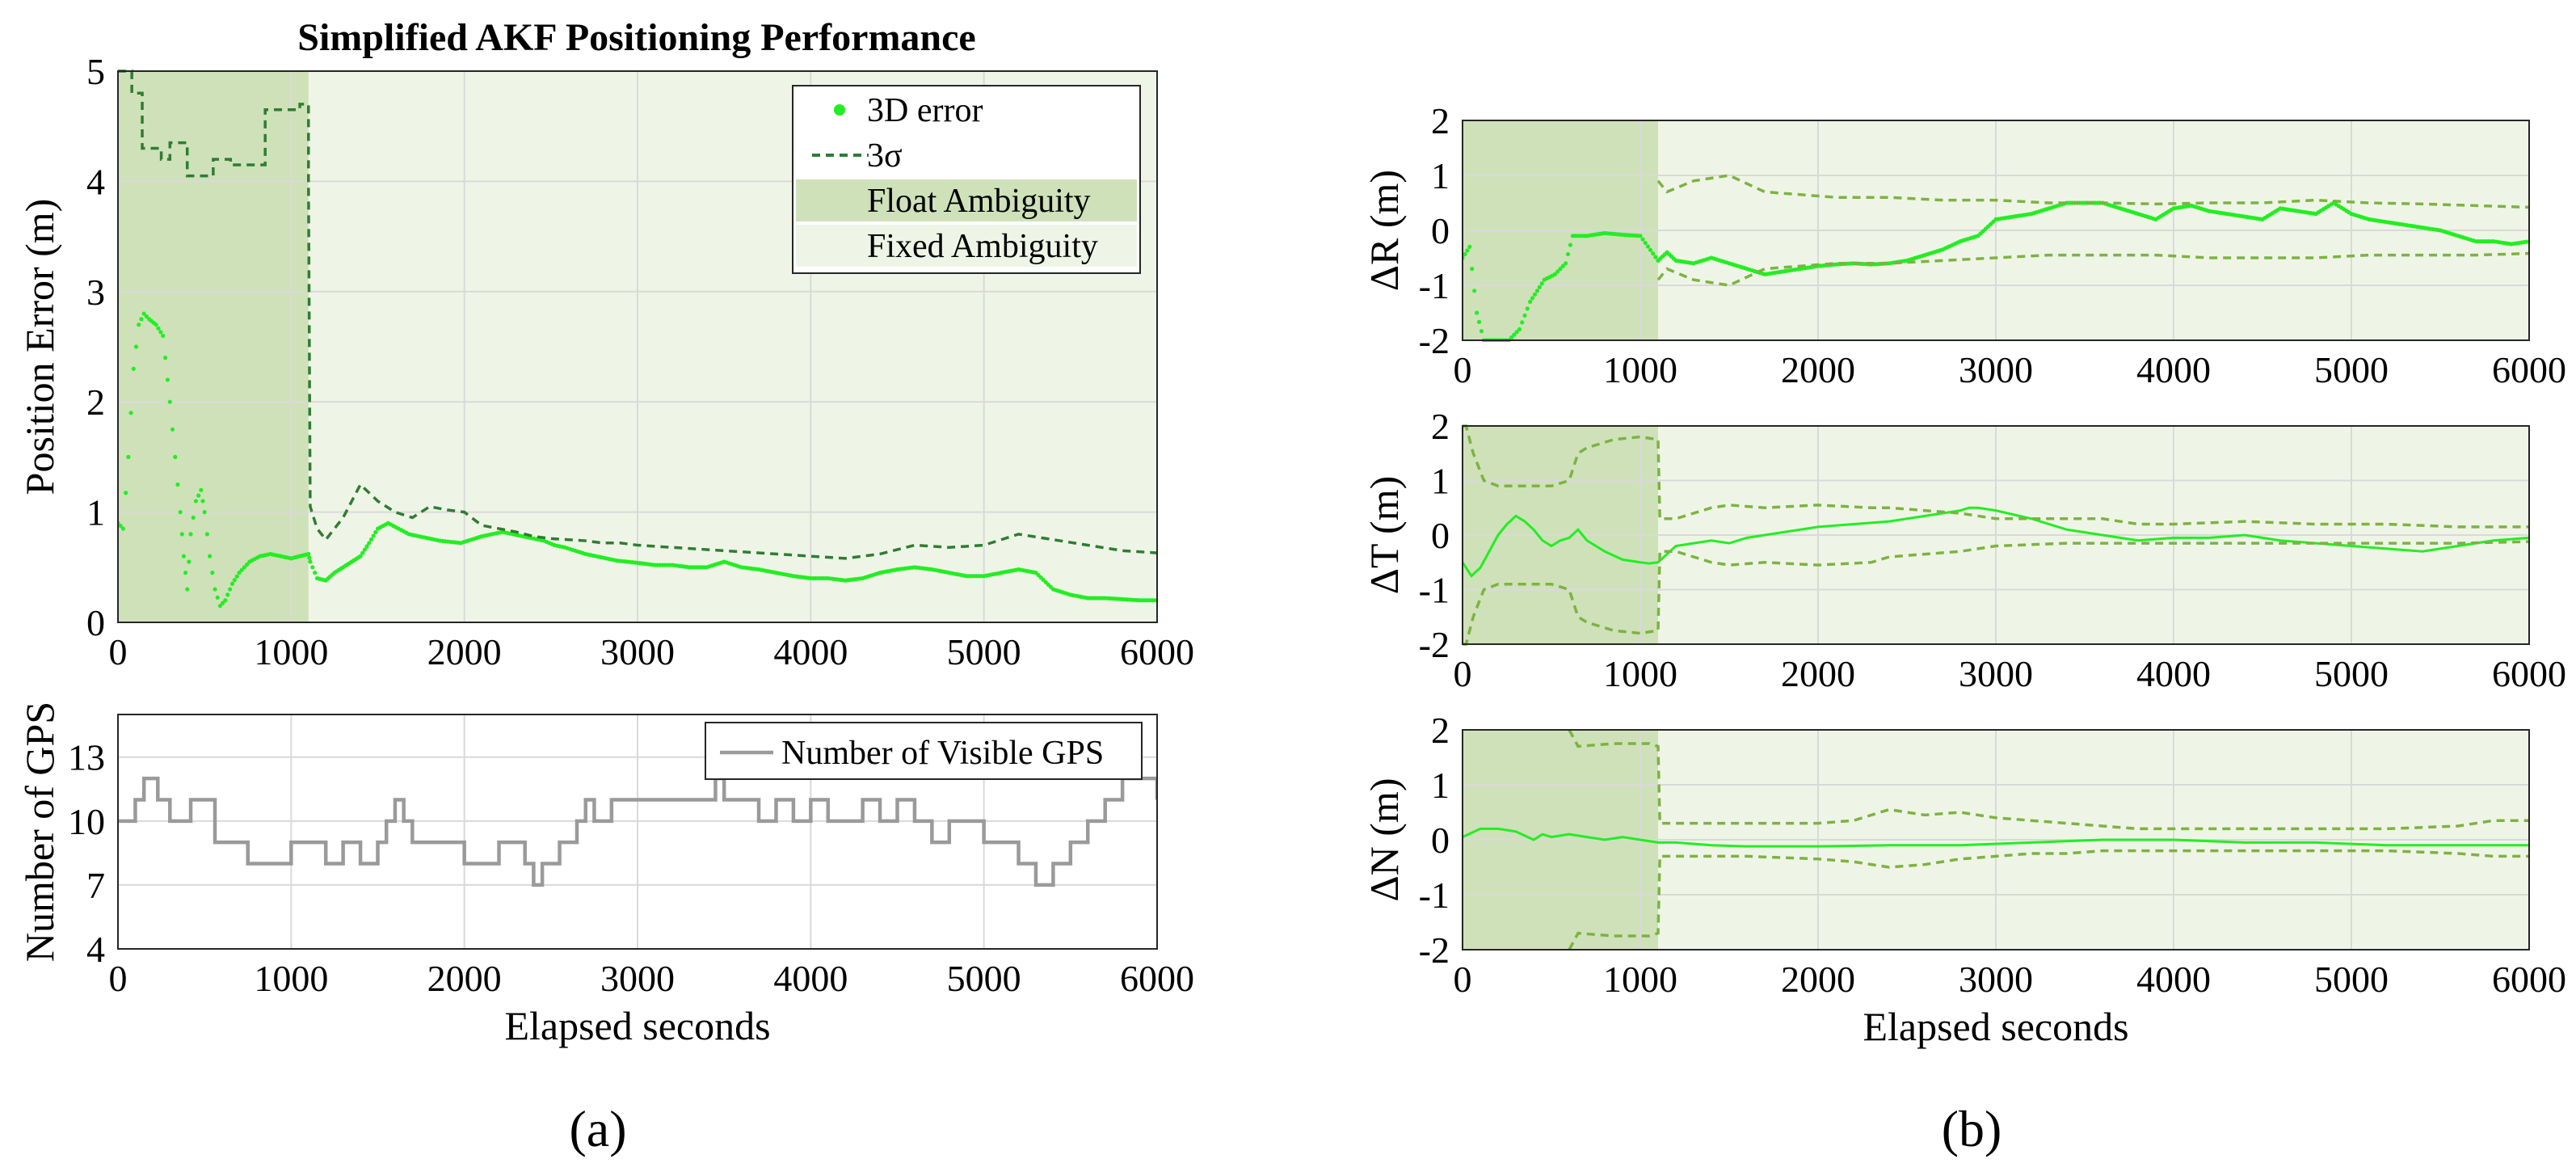 The width and height of the screenshot is (2576, 1176). I want to click on y-tick-label: 7, so click(95, 885).